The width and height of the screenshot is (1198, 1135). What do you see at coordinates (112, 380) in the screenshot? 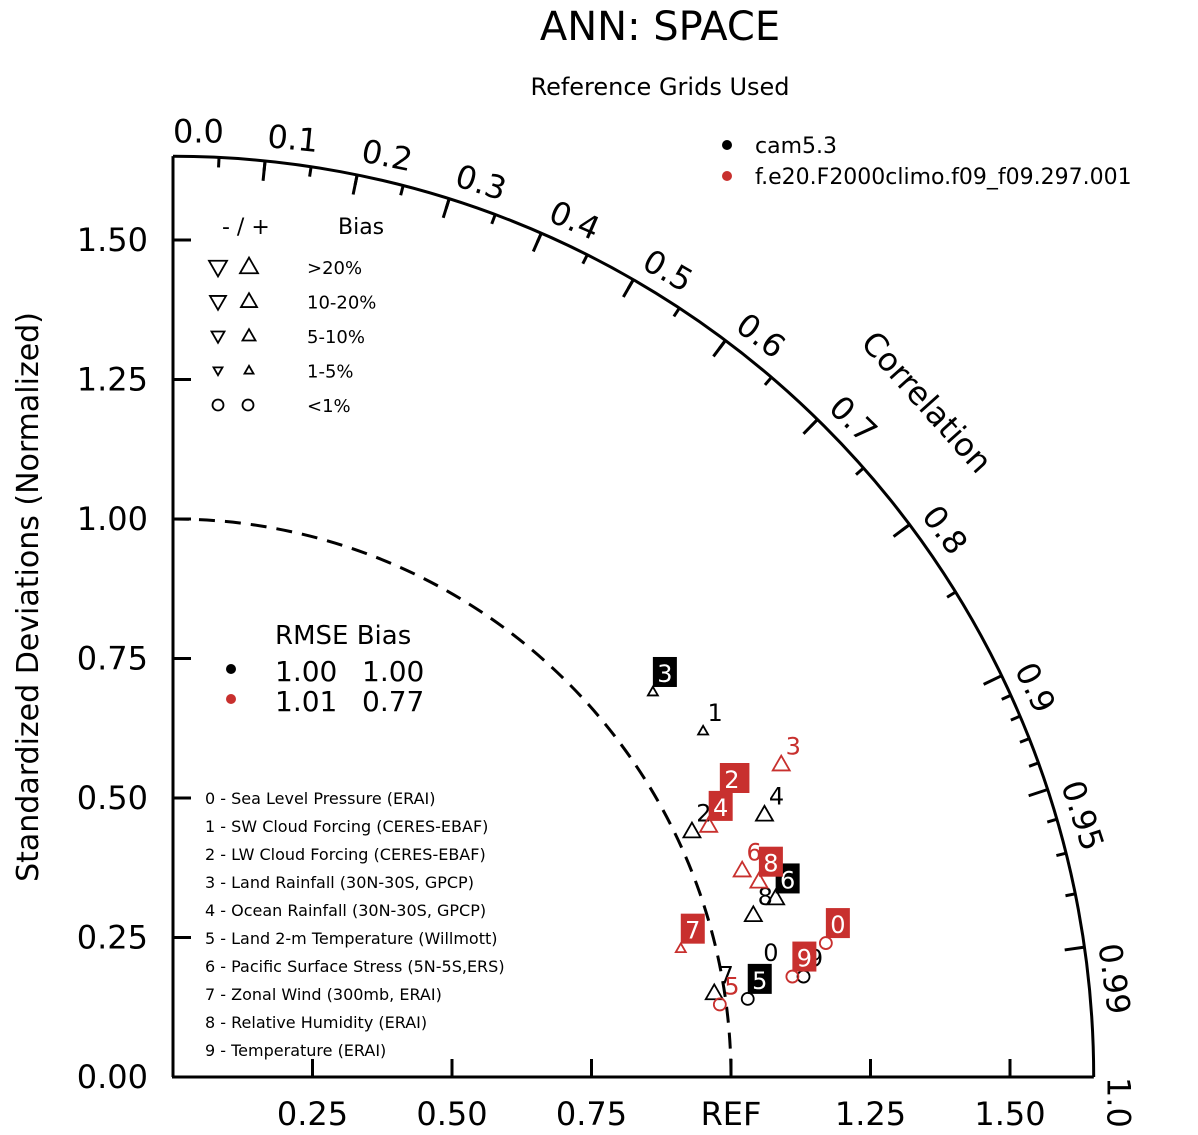
I see `y-tick-label: 1.25` at bounding box center [112, 380].